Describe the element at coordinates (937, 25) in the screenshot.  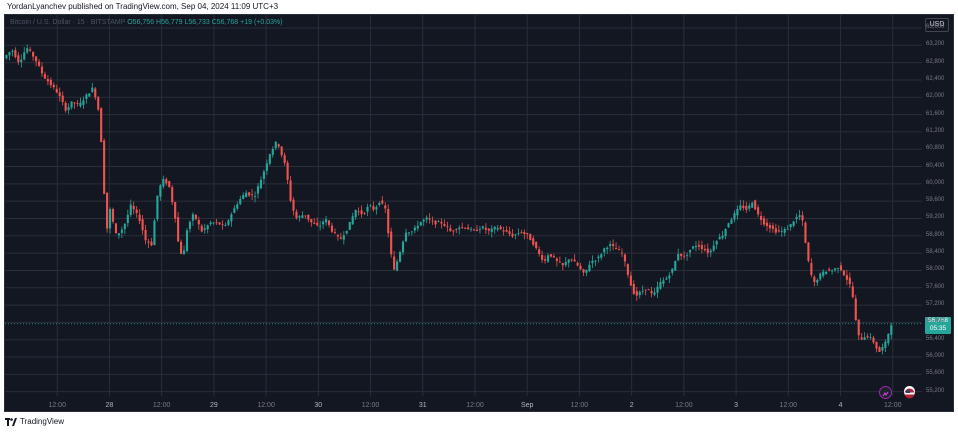
I see `currency-button: USD` at that location.